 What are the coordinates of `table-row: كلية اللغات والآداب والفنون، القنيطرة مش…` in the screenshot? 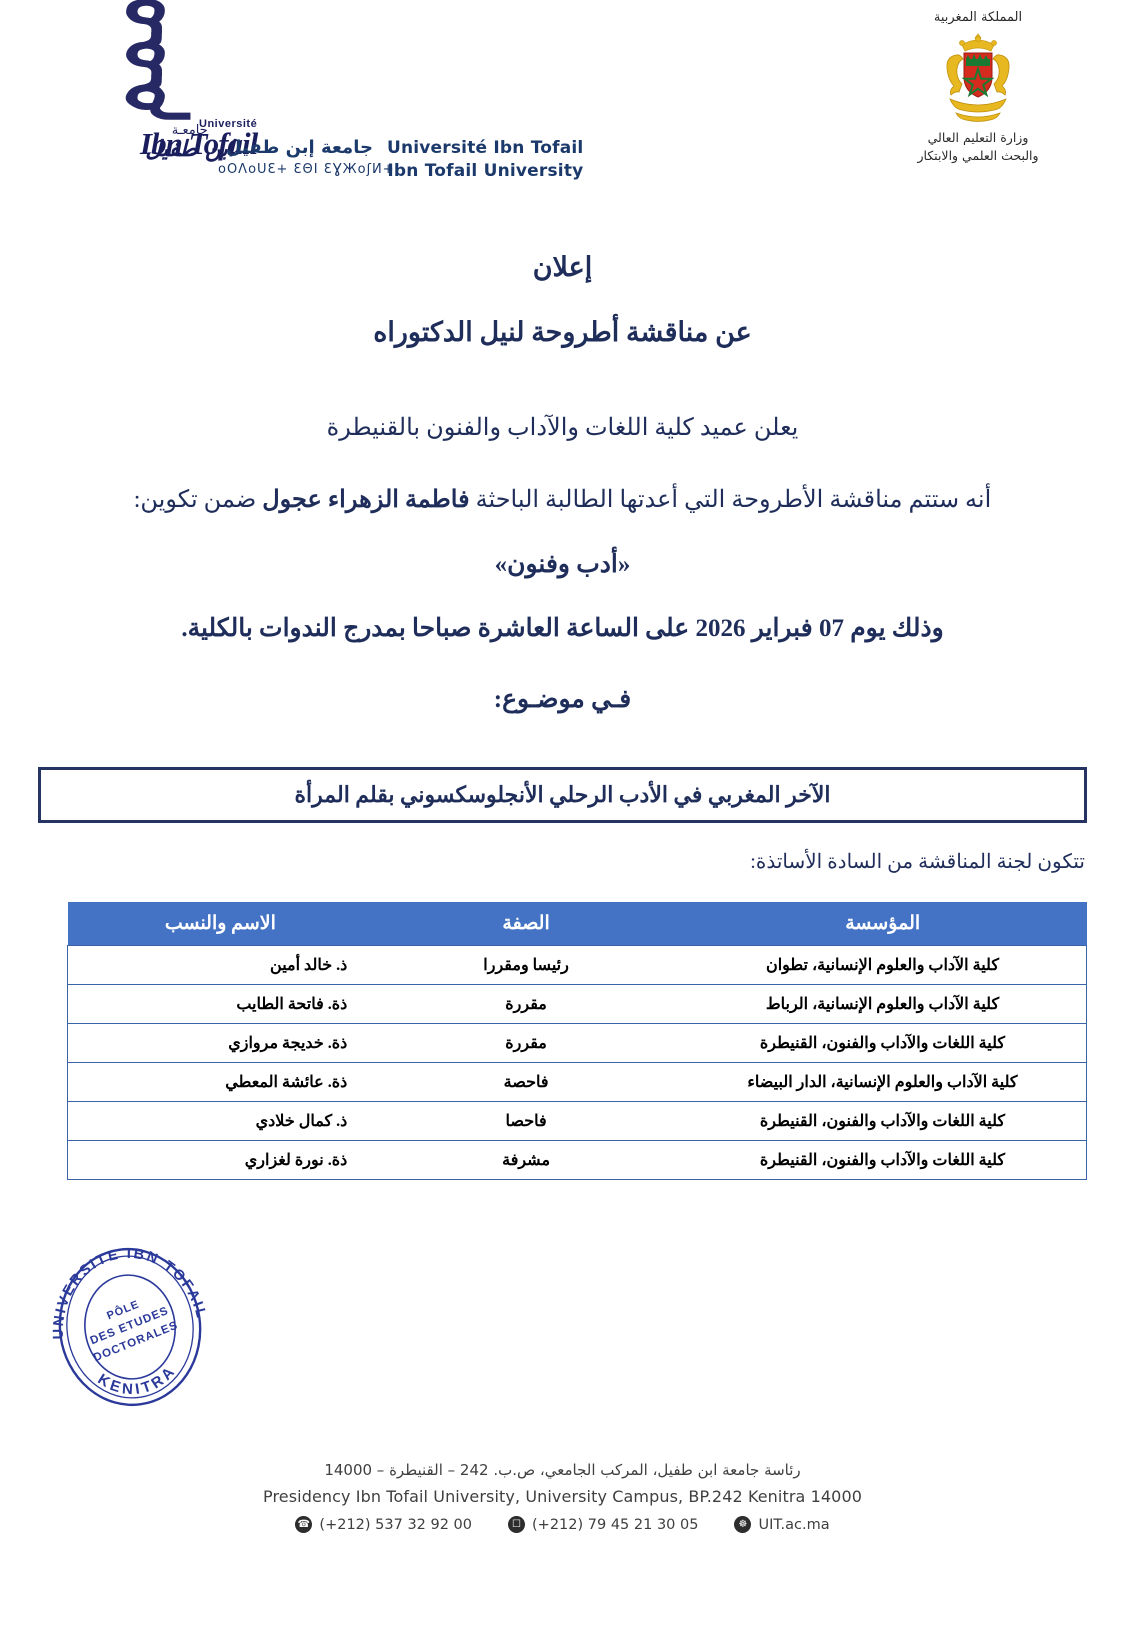 It's located at (577, 1159).